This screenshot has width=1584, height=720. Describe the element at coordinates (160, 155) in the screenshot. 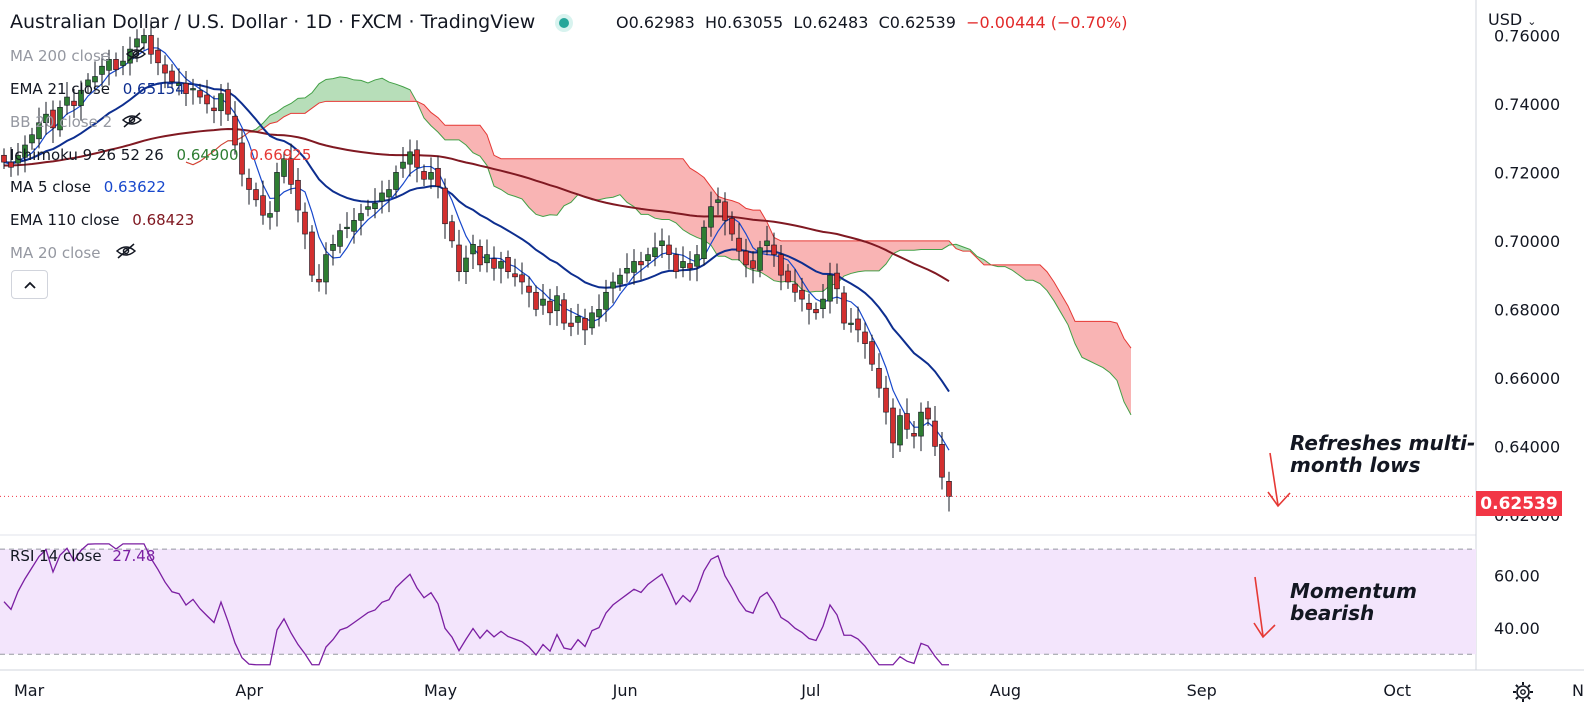

I see `legend-ichimoku: Ichimoku 9 26 52 26 0.64900 0.66925` at that location.